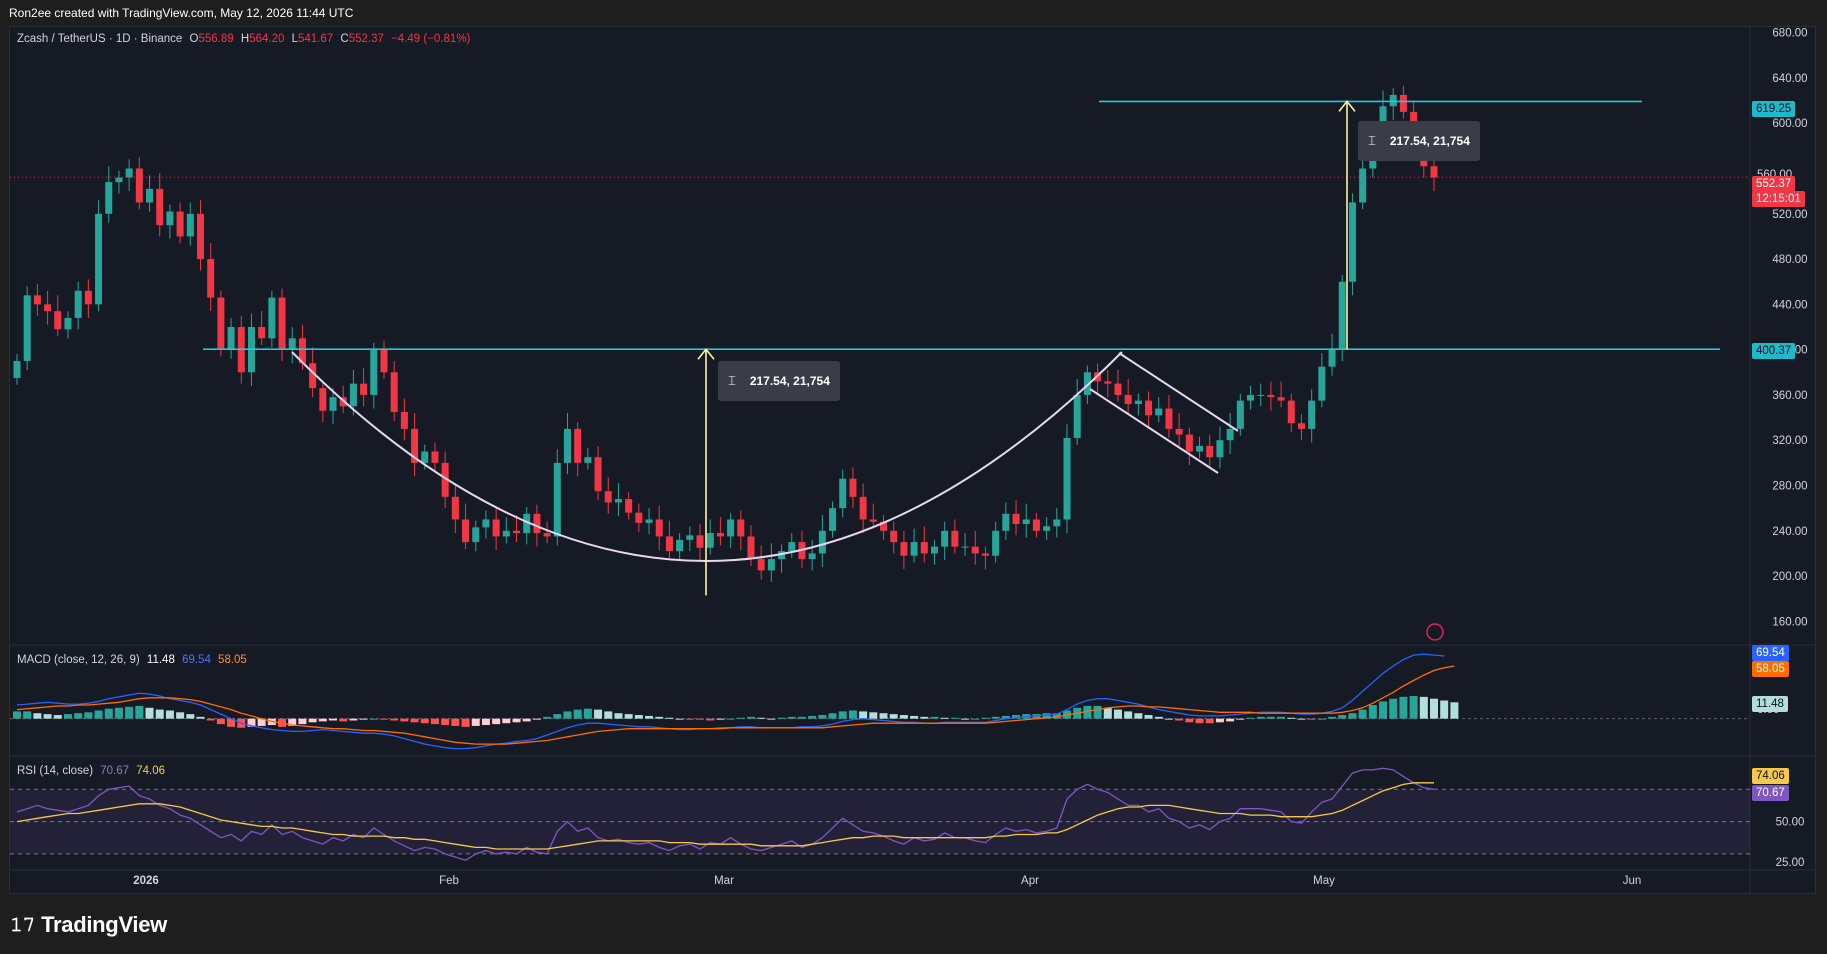 This screenshot has height=954, width=1827. I want to click on alert-icon, so click(1435, 632).